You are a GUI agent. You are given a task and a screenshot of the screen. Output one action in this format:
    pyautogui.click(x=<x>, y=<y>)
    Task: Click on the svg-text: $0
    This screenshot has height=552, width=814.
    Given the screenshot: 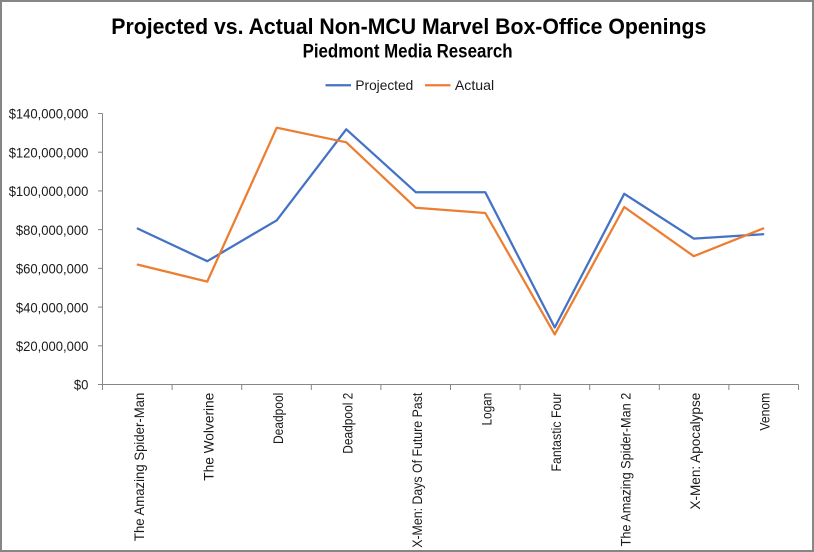 What is the action you would take?
    pyautogui.click(x=81, y=385)
    